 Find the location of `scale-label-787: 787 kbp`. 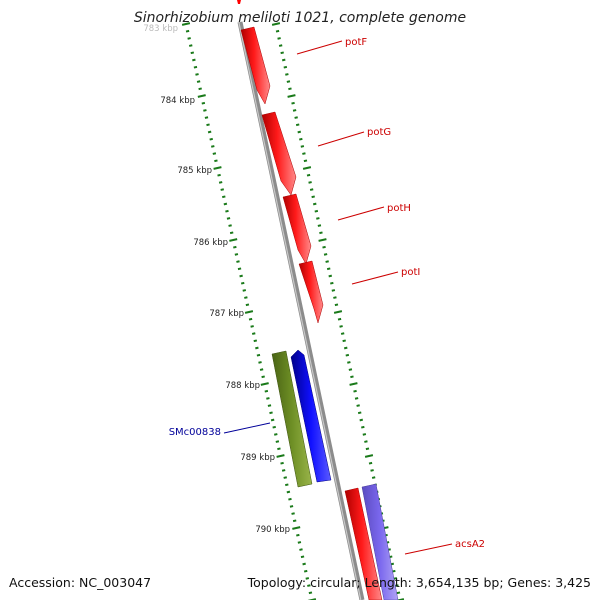

scale-label-787: 787 kbp is located at coordinates (226, 314).